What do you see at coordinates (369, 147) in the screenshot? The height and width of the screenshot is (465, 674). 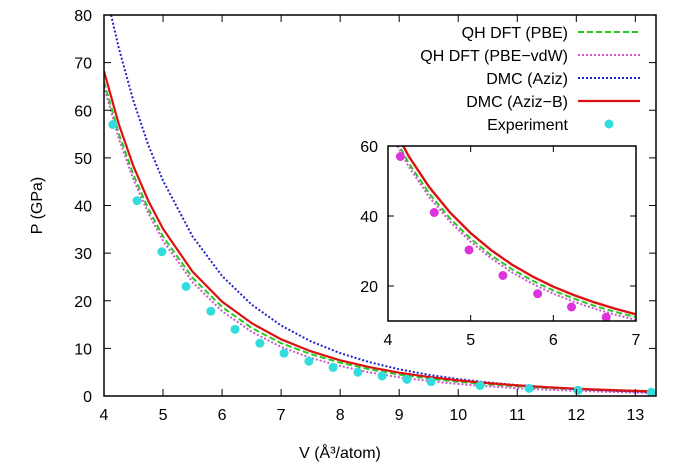 I see `inset-y-tick-label: 60` at bounding box center [369, 147].